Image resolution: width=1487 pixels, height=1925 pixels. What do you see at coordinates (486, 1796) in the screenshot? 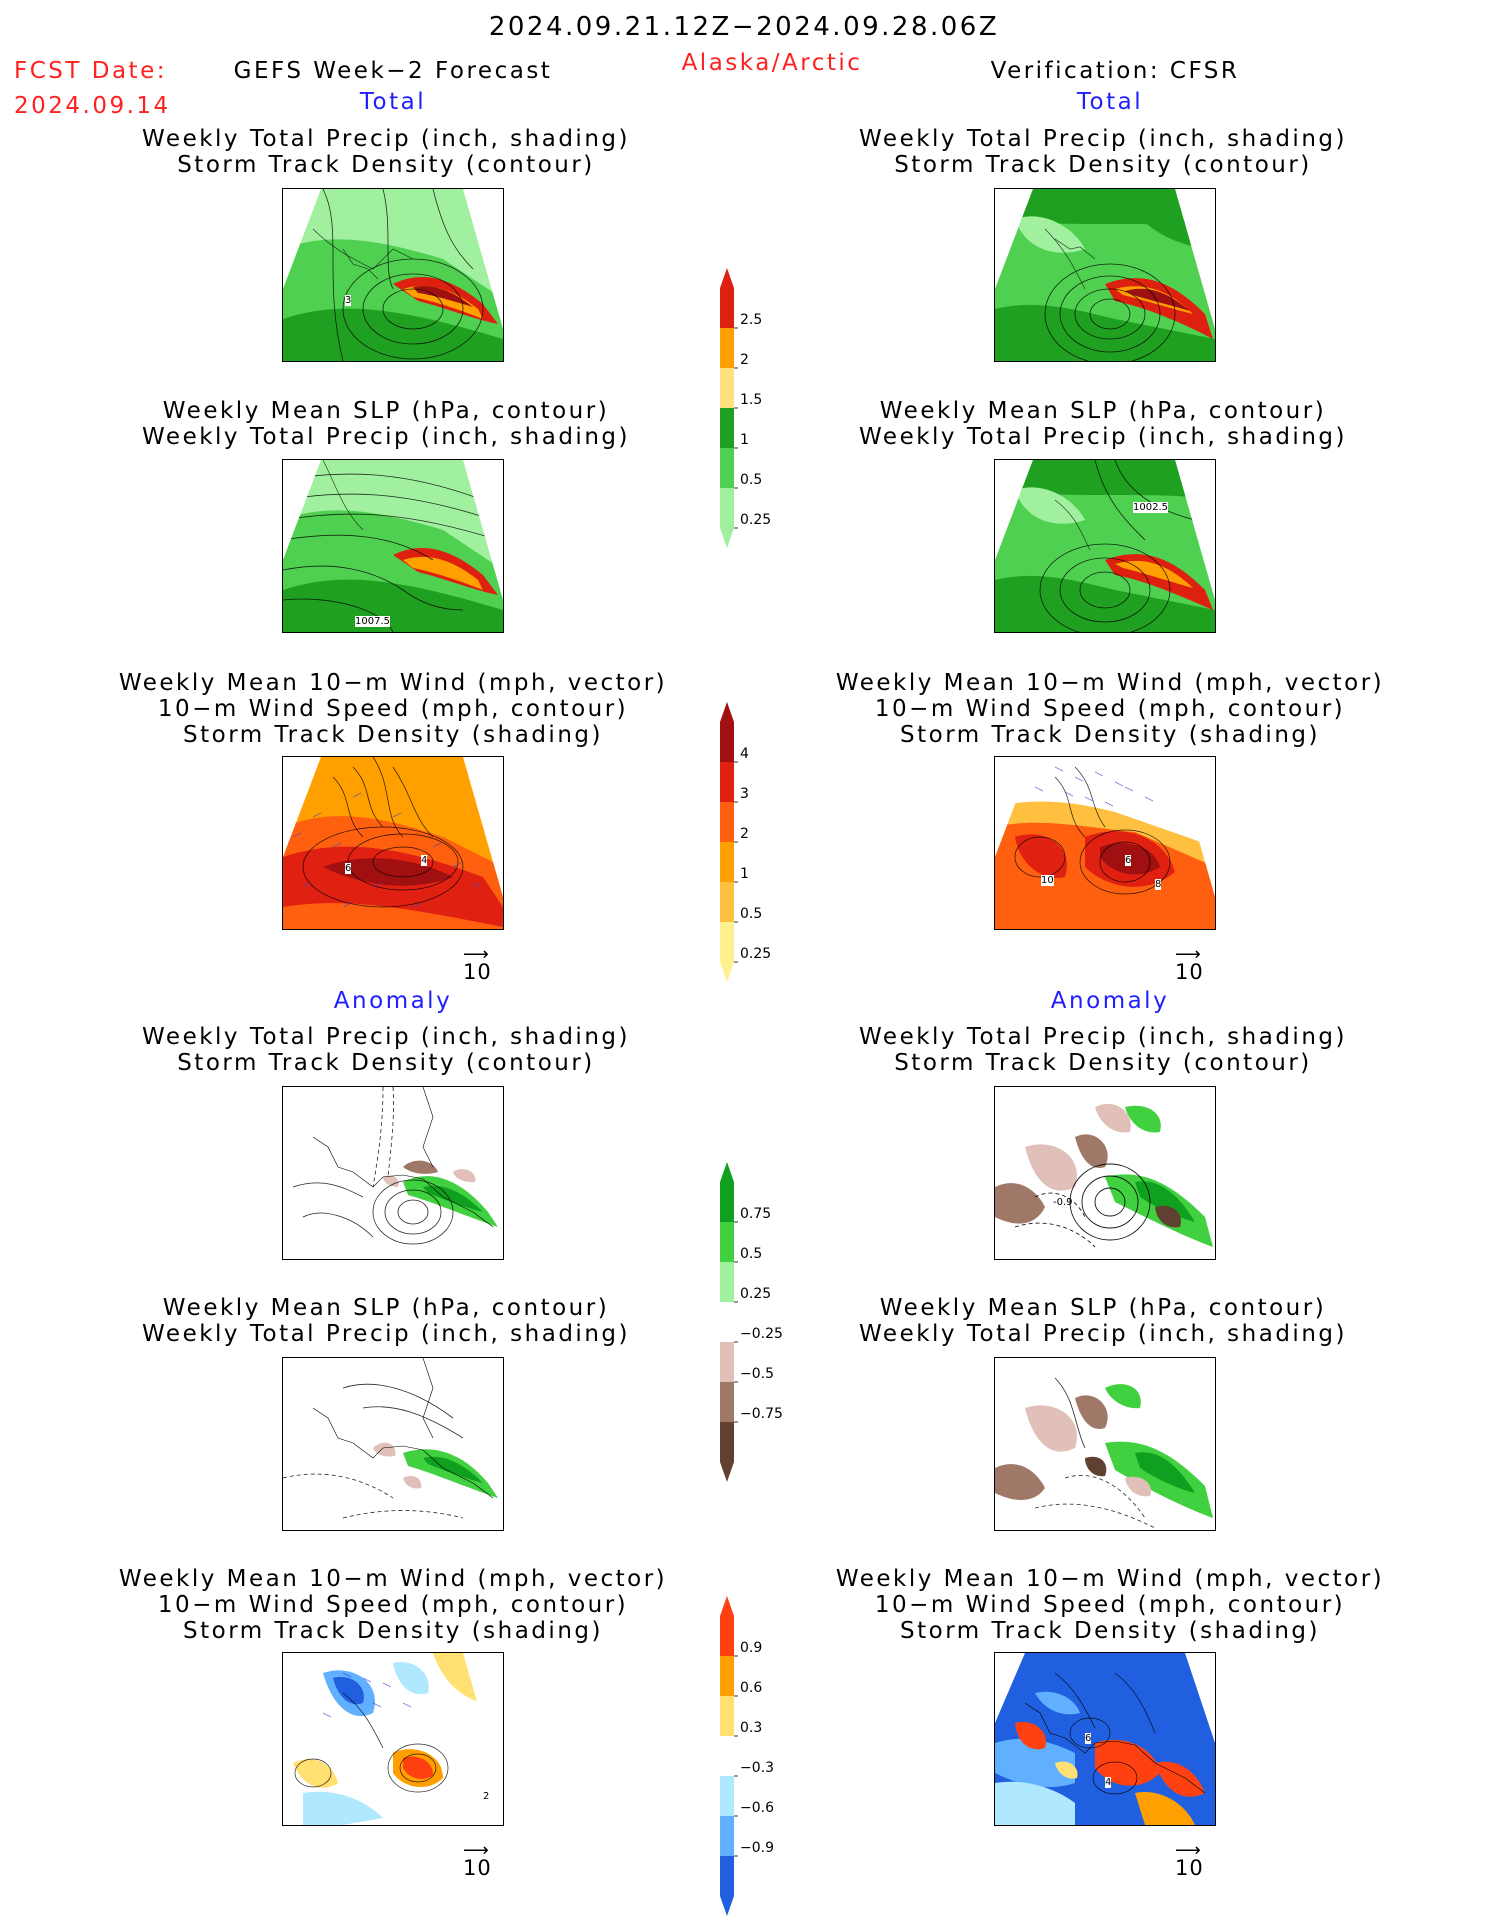
I see `contour-label: 2` at bounding box center [486, 1796].